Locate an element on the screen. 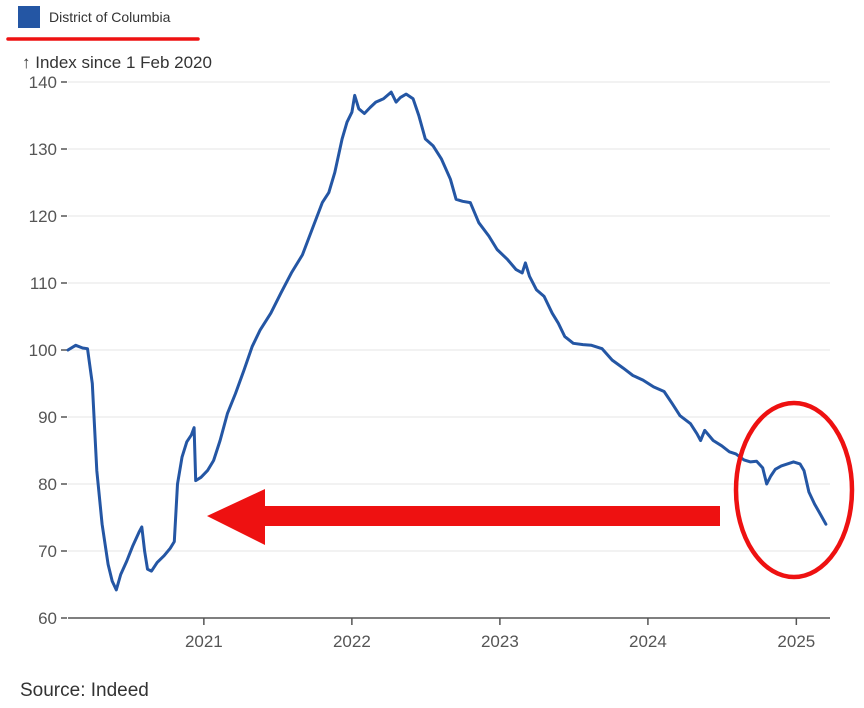  y-tick-label: 60 is located at coordinates (47, 618).